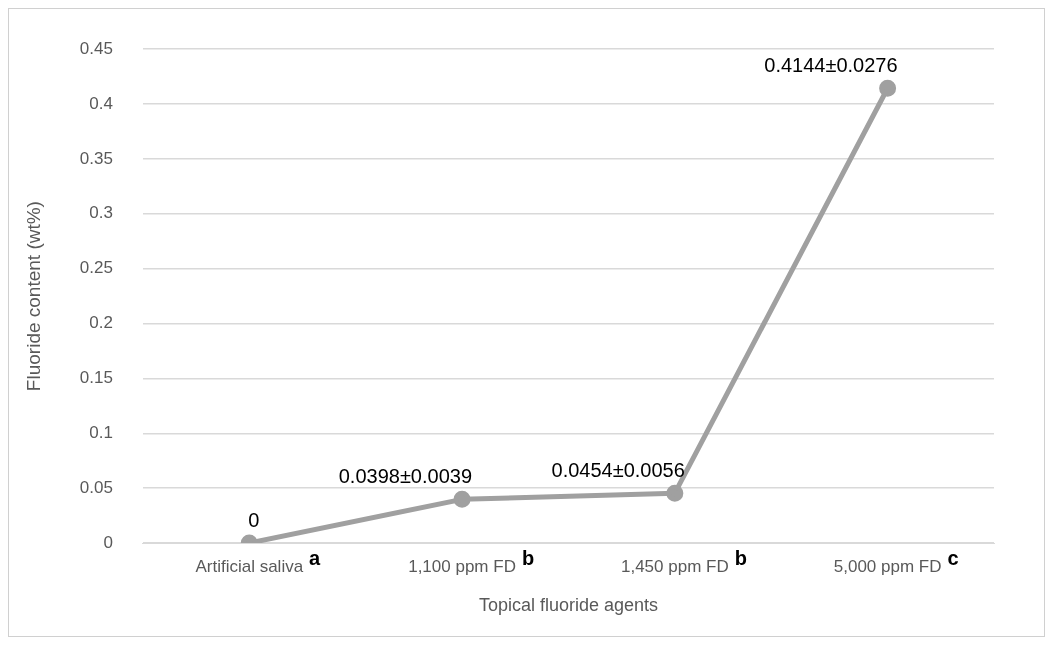  What do you see at coordinates (953, 557) in the screenshot?
I see `text: c` at bounding box center [953, 557].